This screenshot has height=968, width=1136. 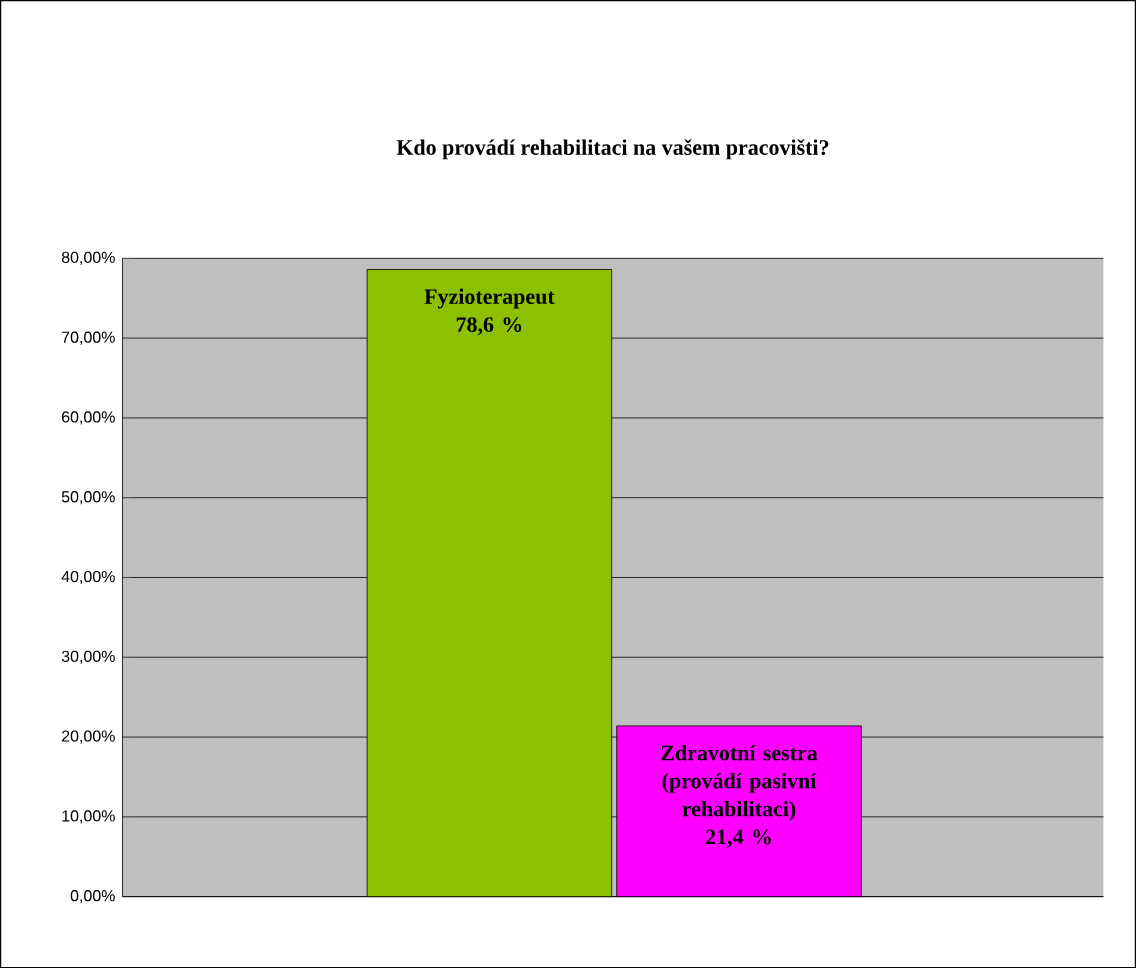 I want to click on y-tick-label: 30,00%, so click(x=88, y=657).